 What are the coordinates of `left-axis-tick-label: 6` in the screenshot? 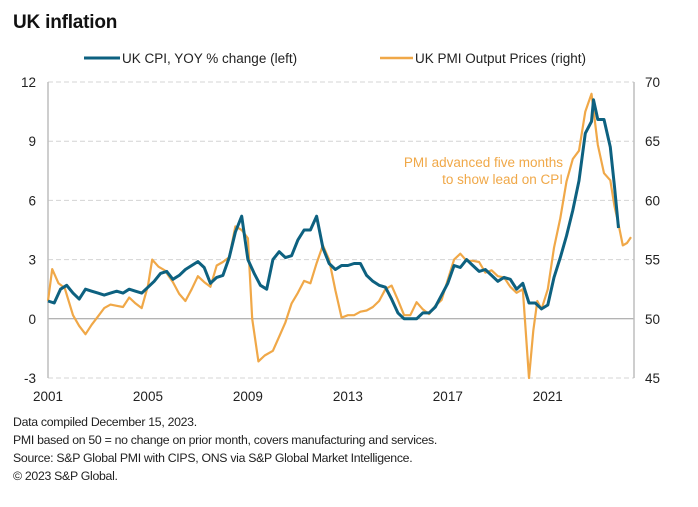 It's located at (32, 200).